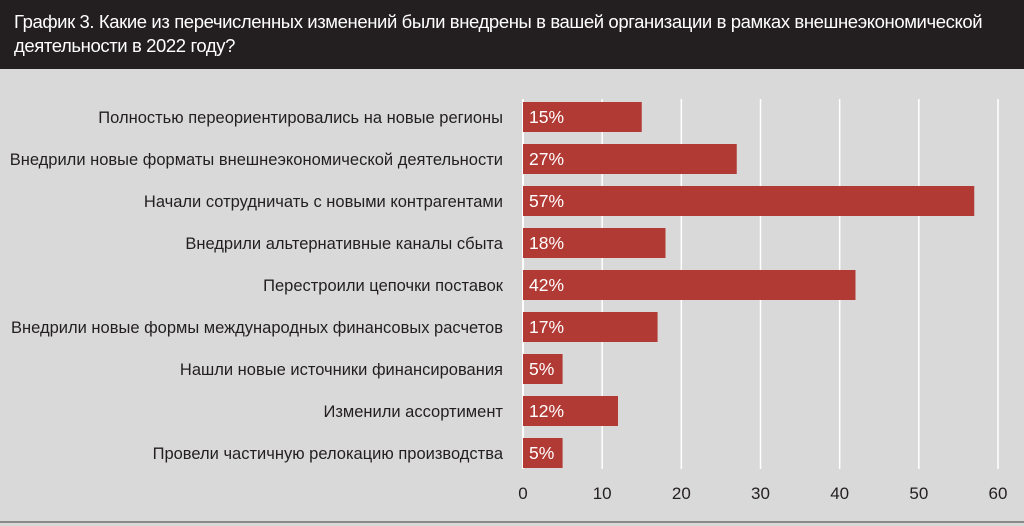  I want to click on x-tick-label: 10, so click(602, 493).